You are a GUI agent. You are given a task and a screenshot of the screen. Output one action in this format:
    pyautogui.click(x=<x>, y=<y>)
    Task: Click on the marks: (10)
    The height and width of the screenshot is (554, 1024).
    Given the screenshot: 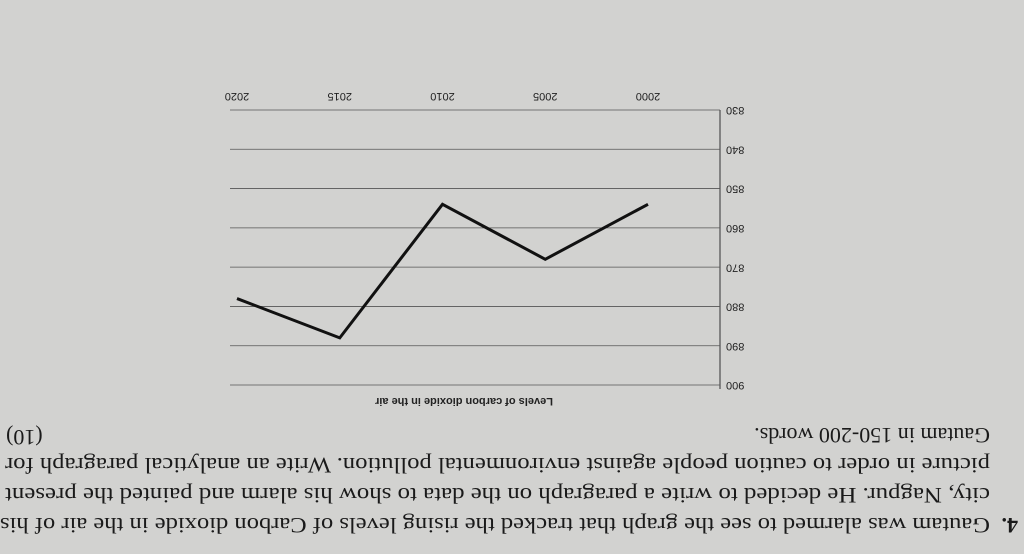 What is the action you would take?
    pyautogui.click(x=24, y=437)
    